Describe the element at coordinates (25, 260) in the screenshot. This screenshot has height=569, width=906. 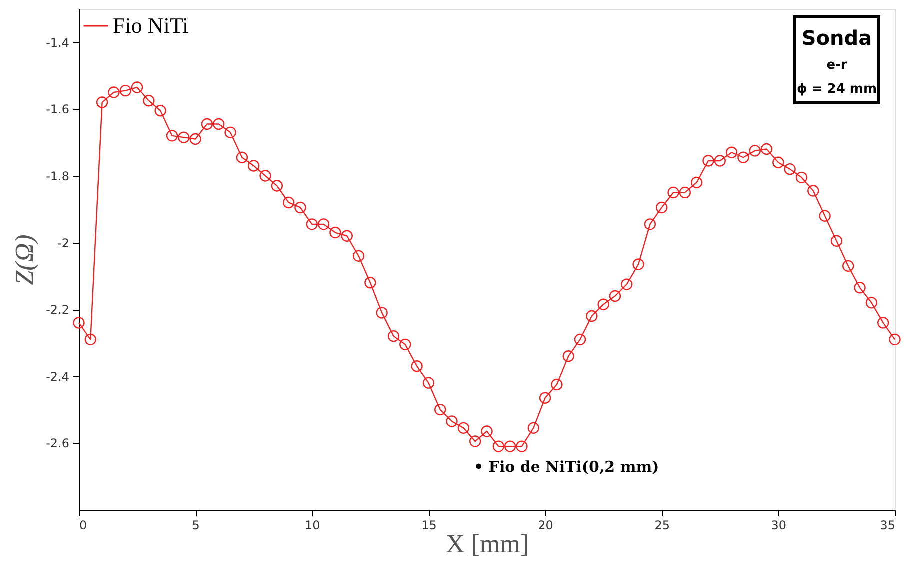
I see `y-axis-title: Z(Ω)` at that location.